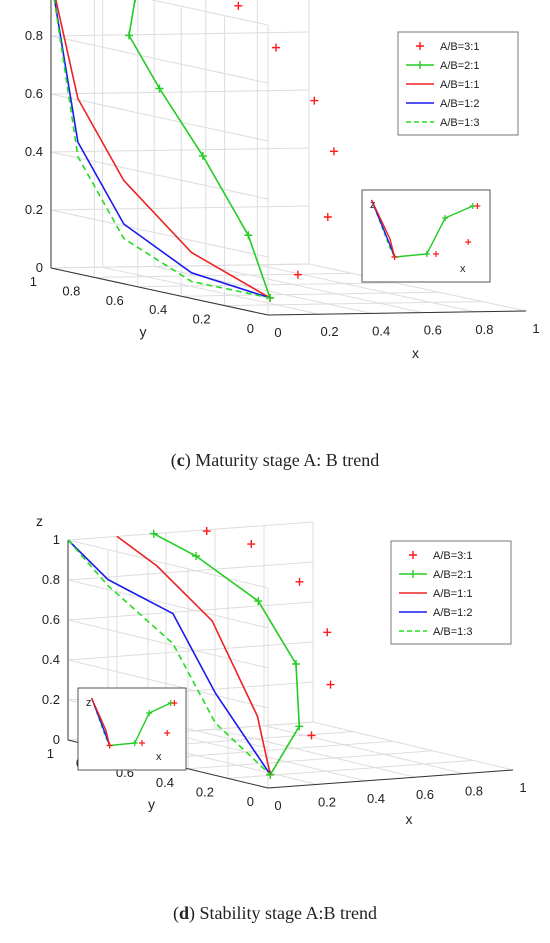 The image size is (550, 943). Describe the element at coordinates (115, 300) in the screenshot. I see `y-tick-label: 0.6` at that location.